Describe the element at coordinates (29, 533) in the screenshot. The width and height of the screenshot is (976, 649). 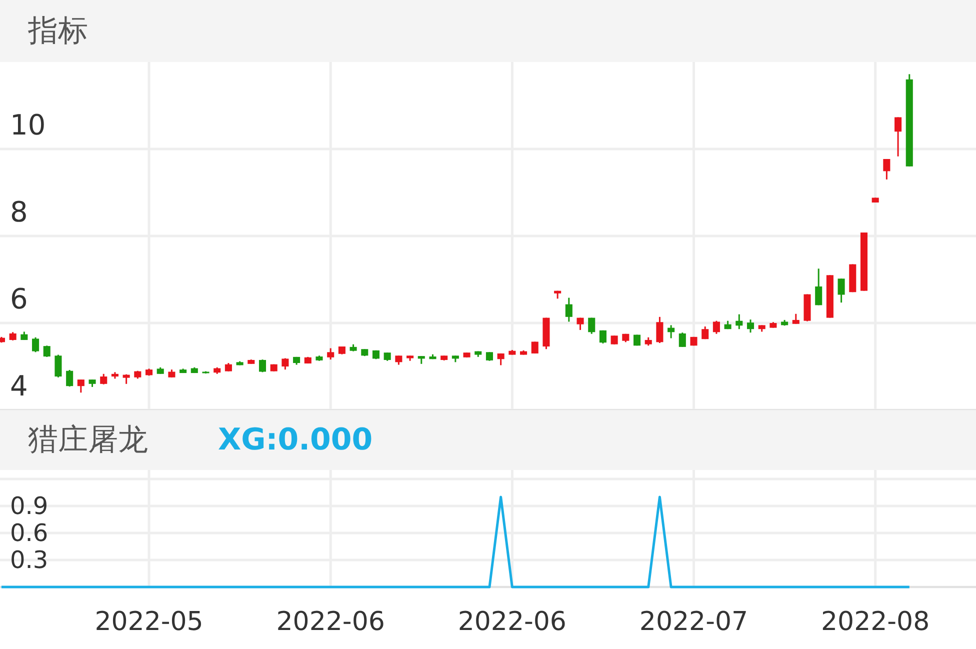
I see `y-tick-label: 0.6` at that location.